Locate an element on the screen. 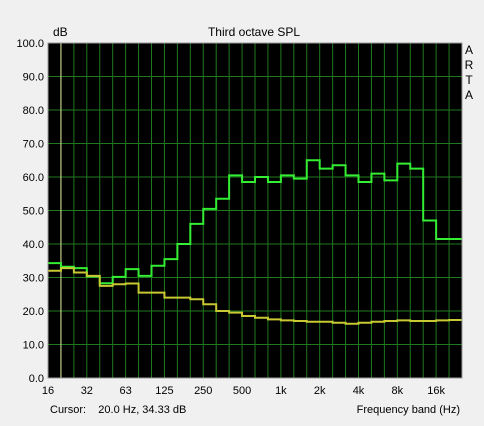 The image size is (484, 426). x-tick-labels: 16 32 63 125 250 500 1k 2k 4k 8k 16k is located at coordinates (244, 391).